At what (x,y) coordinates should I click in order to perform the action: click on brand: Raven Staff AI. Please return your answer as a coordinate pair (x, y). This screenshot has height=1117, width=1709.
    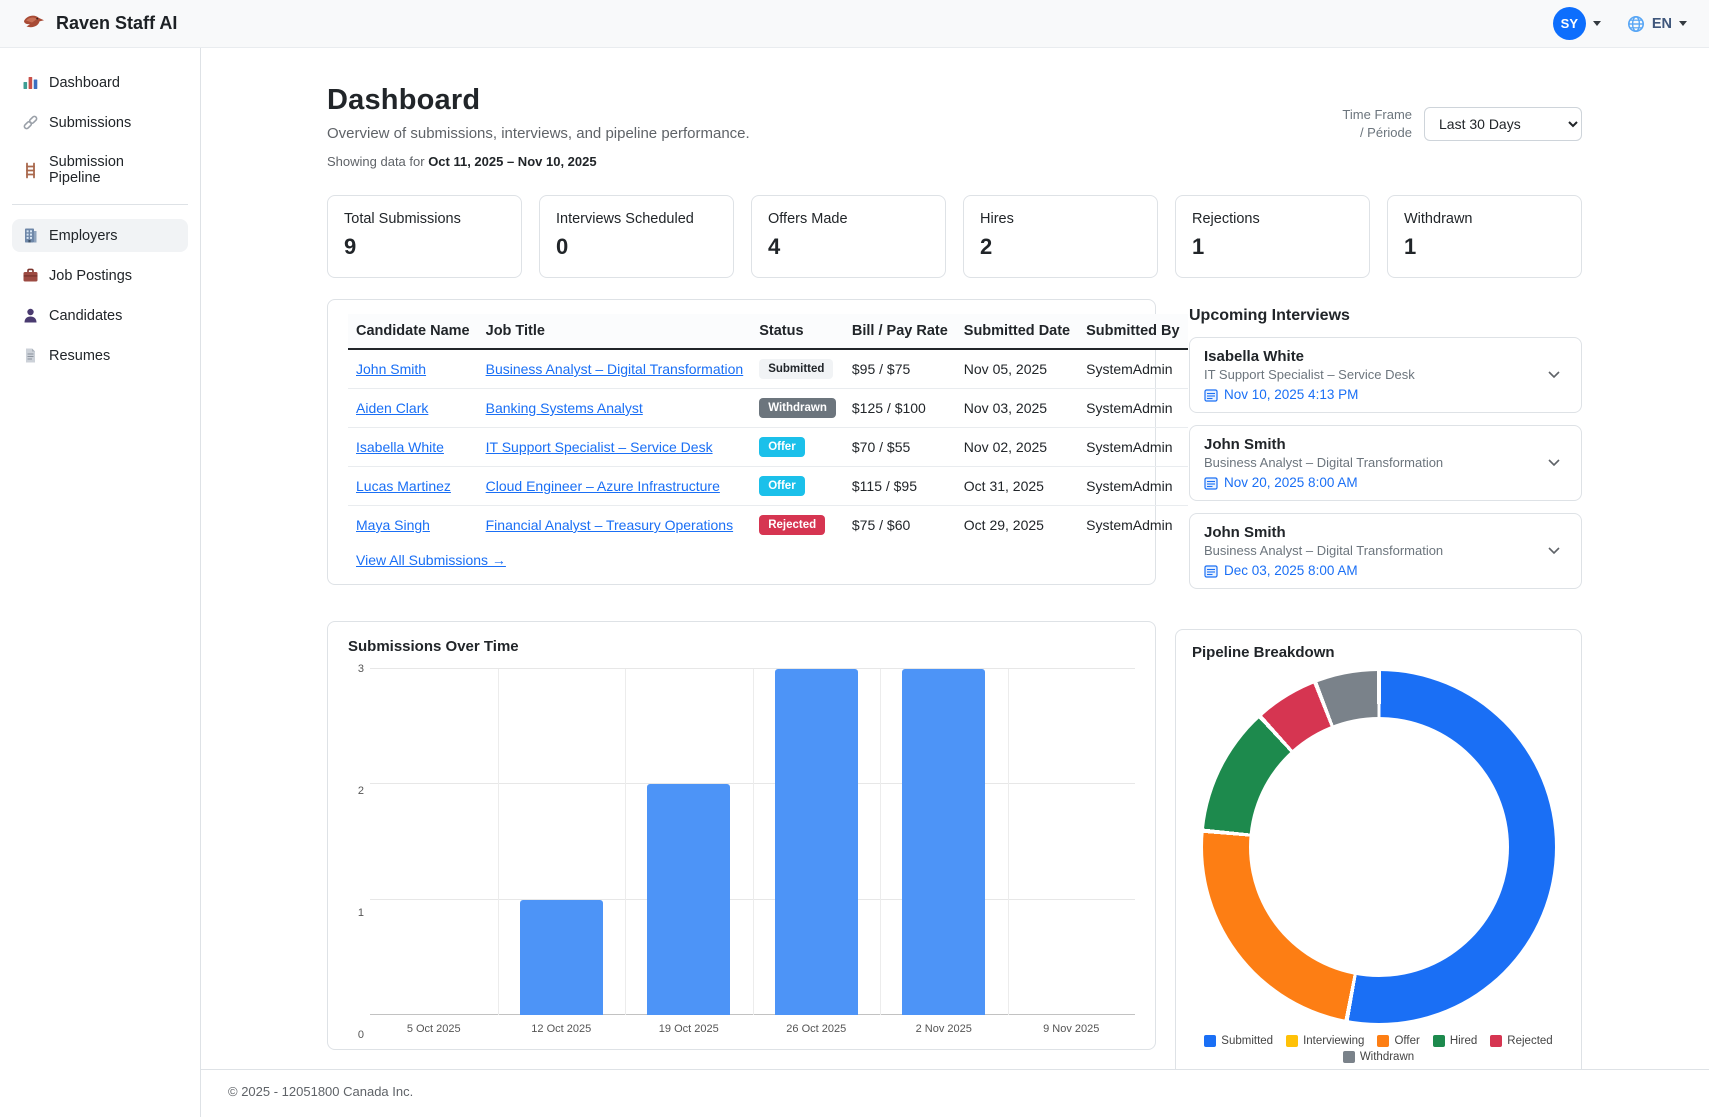
    Looking at the image, I should click on (99, 24).